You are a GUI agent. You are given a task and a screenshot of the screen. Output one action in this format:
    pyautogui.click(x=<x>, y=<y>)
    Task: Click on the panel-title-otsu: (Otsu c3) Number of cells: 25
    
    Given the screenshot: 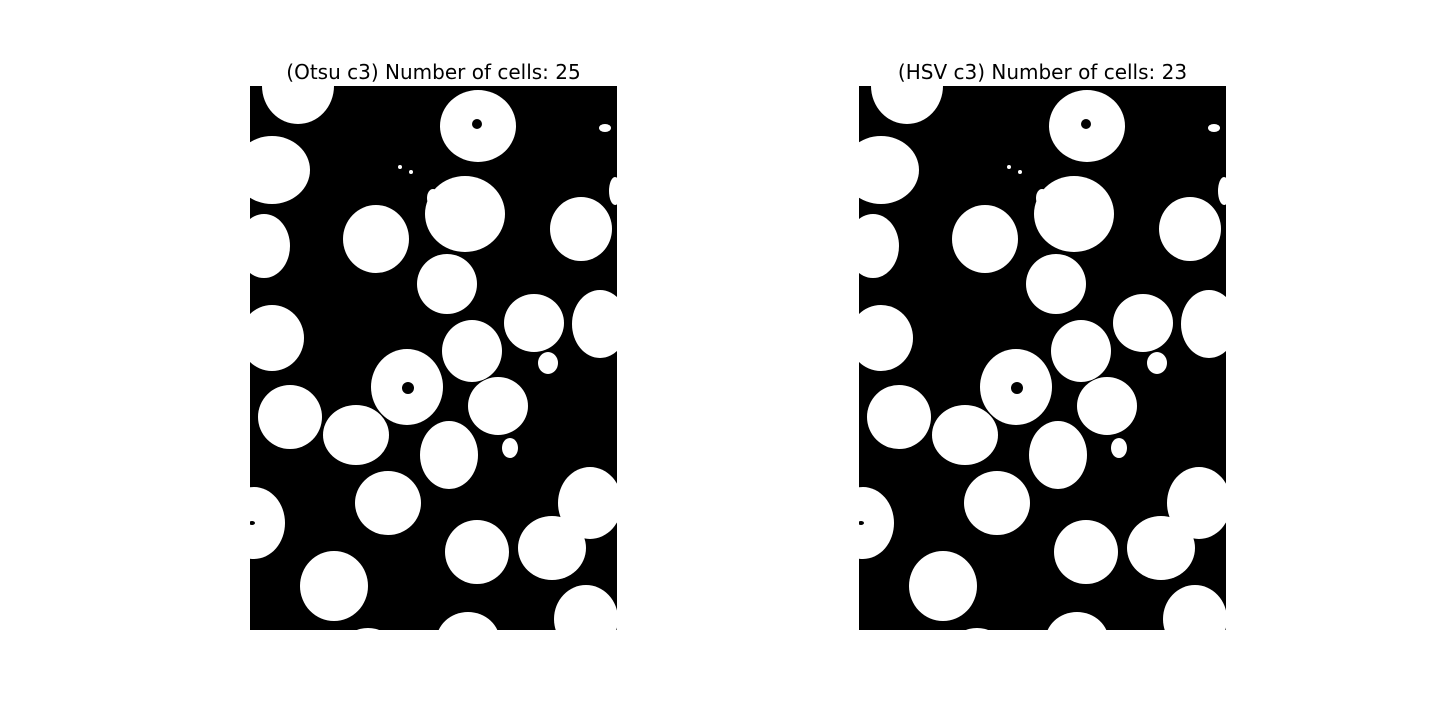 What is the action you would take?
    pyautogui.click(x=433, y=72)
    